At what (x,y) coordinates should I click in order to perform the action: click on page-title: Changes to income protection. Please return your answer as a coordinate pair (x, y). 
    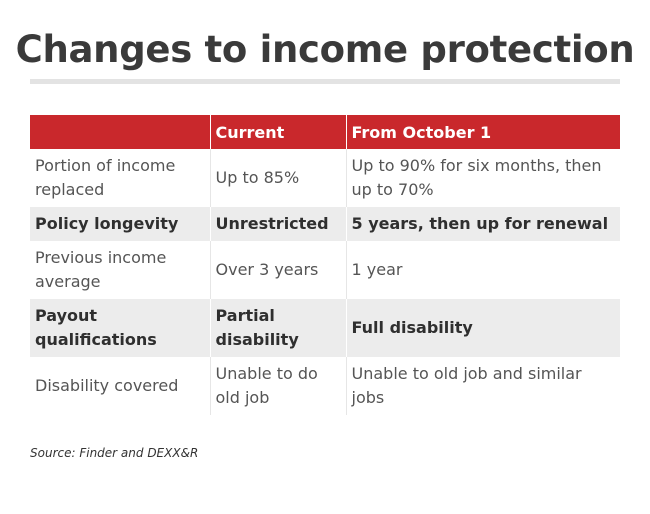
    Looking at the image, I should click on (325, 49).